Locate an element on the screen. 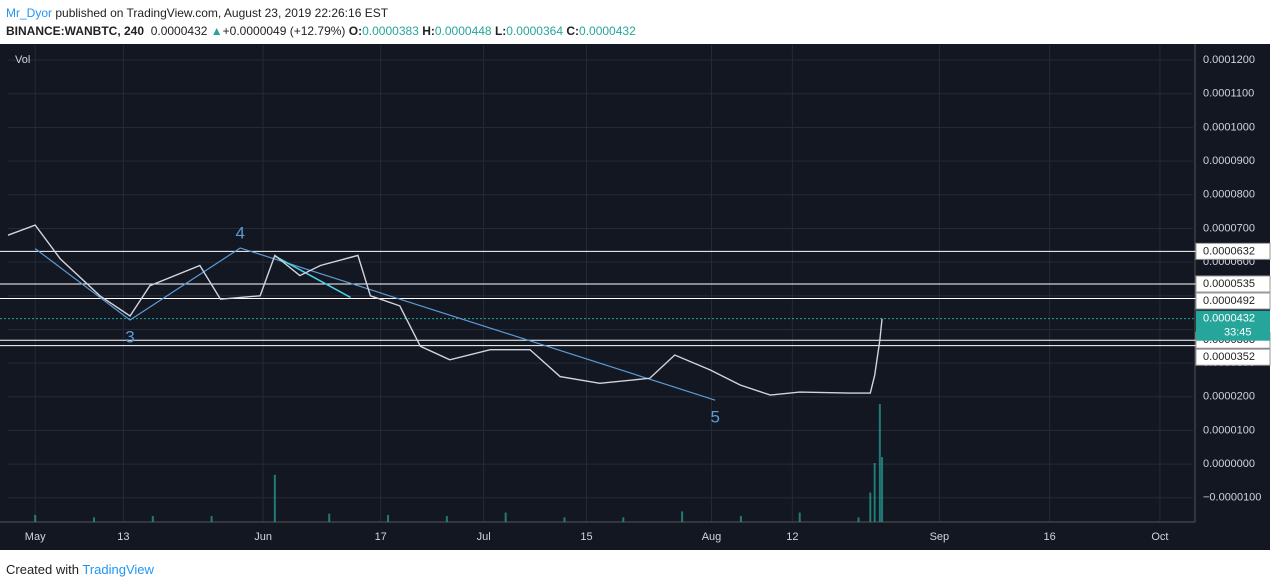 The height and width of the screenshot is (587, 1274). current-label: 0.0000432 is located at coordinates (1229, 319).